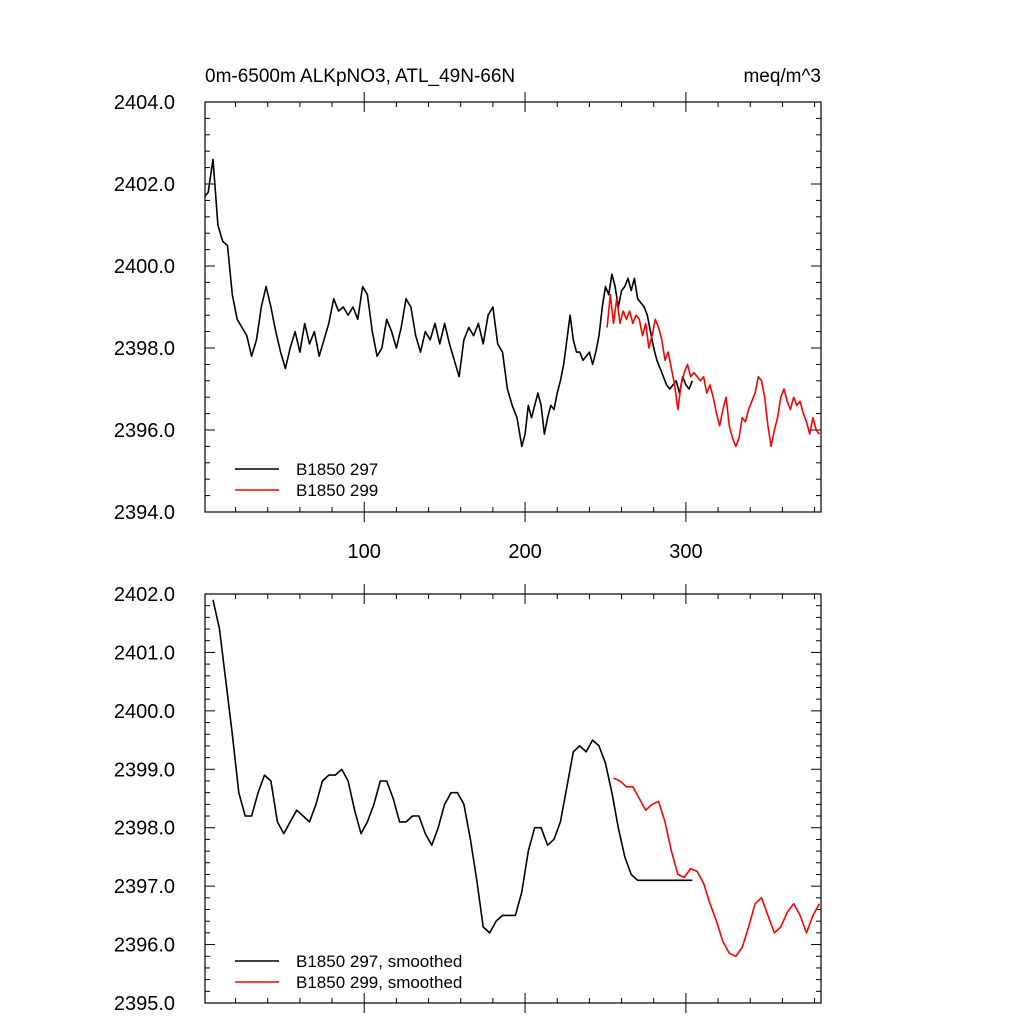 The image size is (1024, 1024). I want to click on y-tick-label: 2404.0, so click(144, 103).